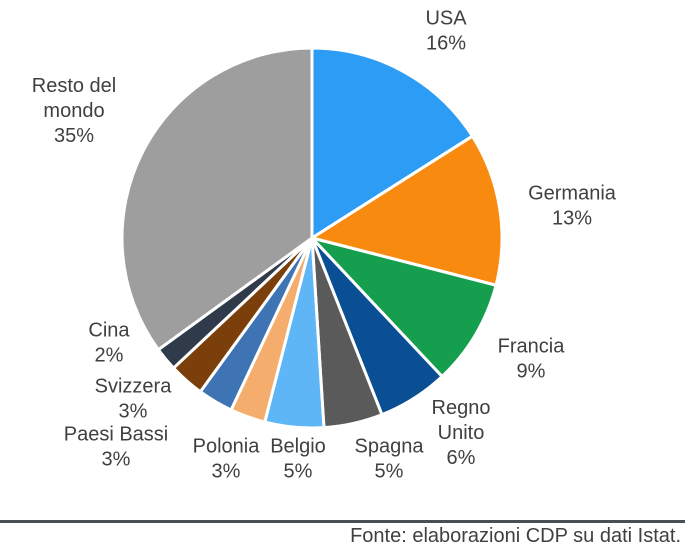 Image resolution: width=693 pixels, height=557 pixels. Describe the element at coordinates (446, 31) in the screenshot. I see `slice-label-usa: USA 16%` at that location.